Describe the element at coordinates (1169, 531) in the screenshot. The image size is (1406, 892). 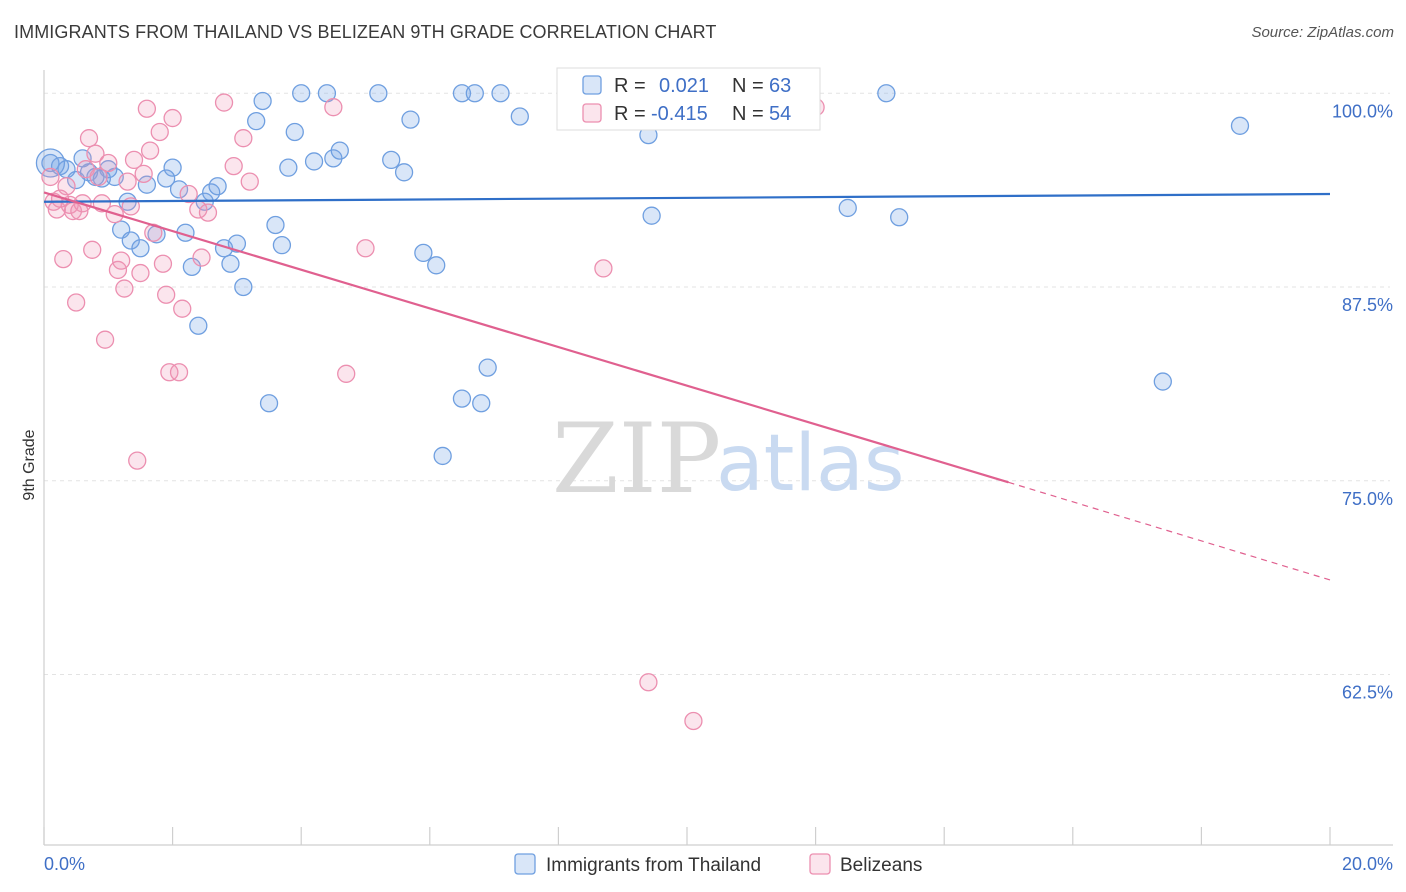
I see `belizean-trend-extension` at that location.